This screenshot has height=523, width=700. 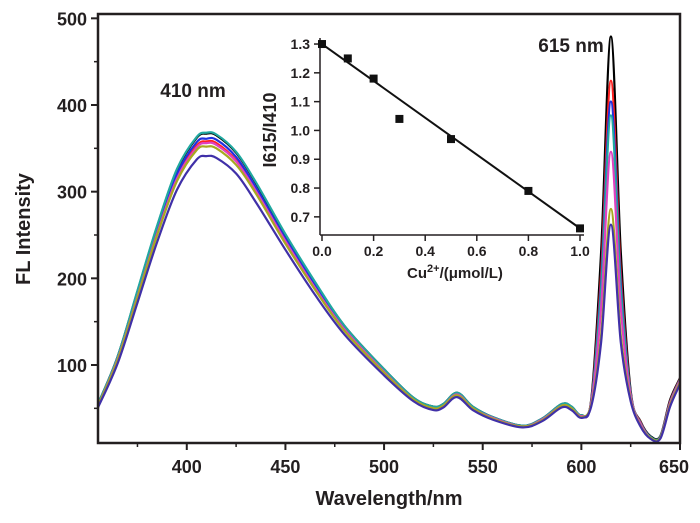 What do you see at coordinates (285, 467) in the screenshot?
I see `x-tick-label: 450` at bounding box center [285, 467].